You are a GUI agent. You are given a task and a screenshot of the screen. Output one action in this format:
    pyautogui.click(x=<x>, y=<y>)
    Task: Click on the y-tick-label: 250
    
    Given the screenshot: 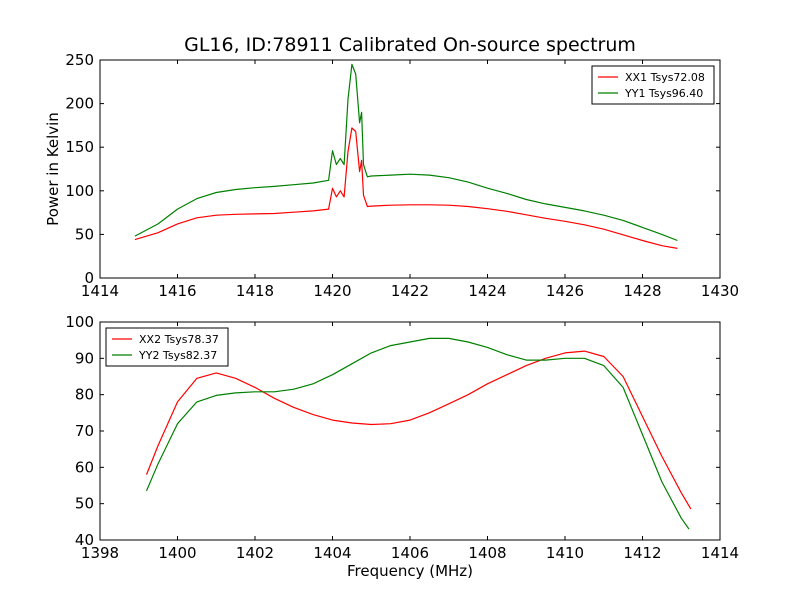 What is the action you would take?
    pyautogui.click(x=79, y=60)
    